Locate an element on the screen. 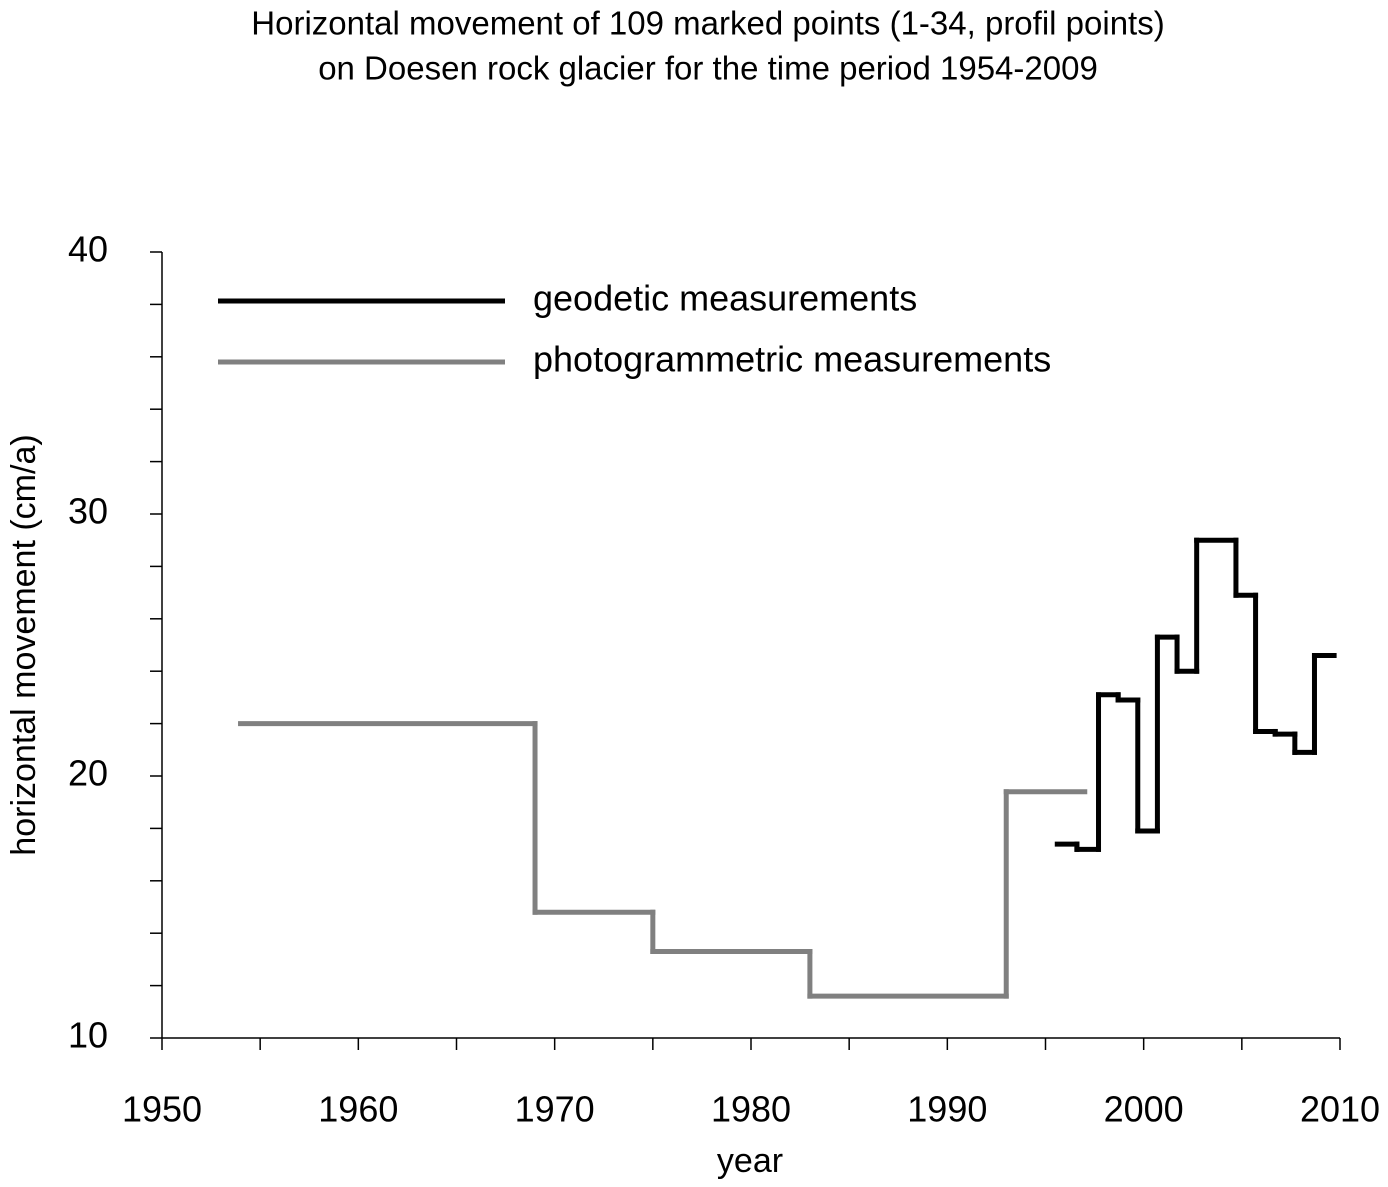 Image resolution: width=1388 pixels, height=1187 pixels. x-tick-label: 1960 is located at coordinates (358, 1109).